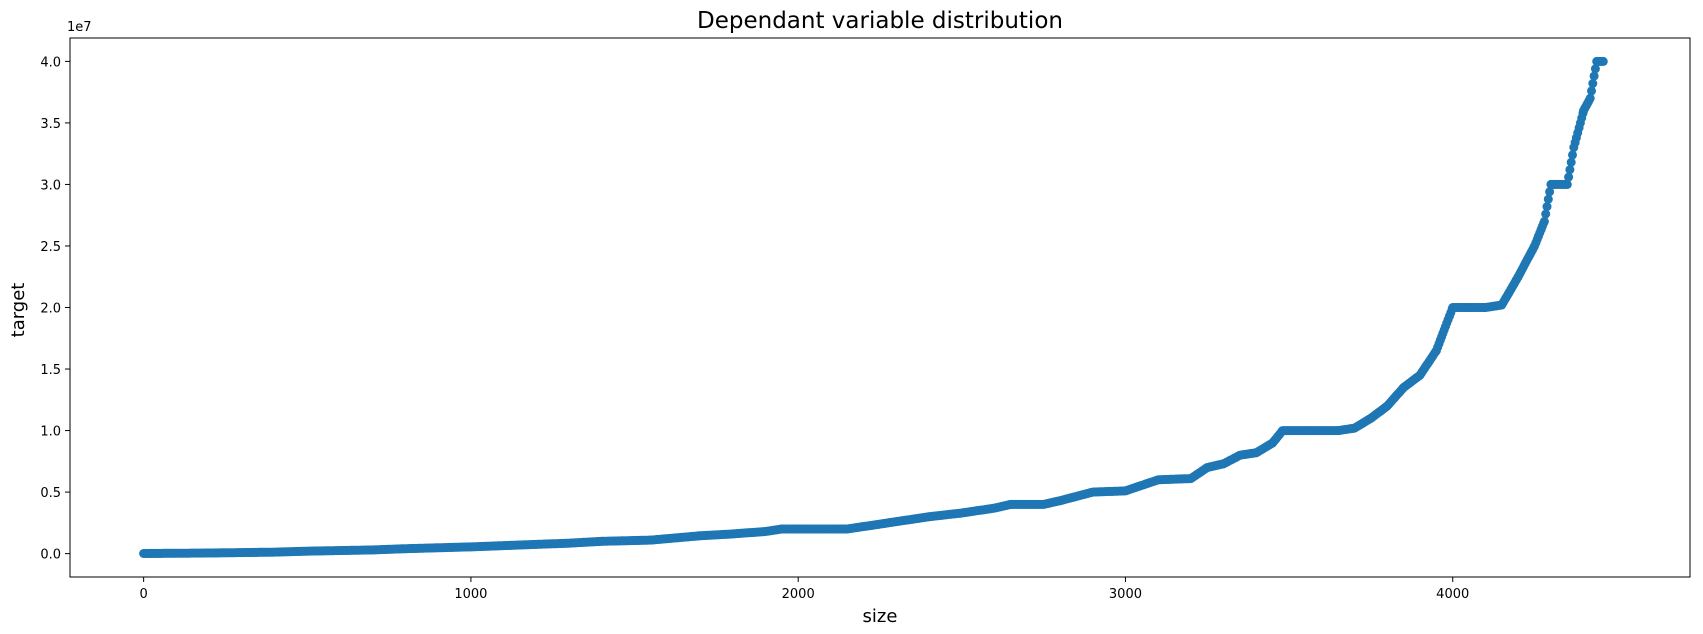 Image resolution: width=1703 pixels, height=634 pixels. What do you see at coordinates (143, 594) in the screenshot?
I see `x-tick-label: 0` at bounding box center [143, 594].